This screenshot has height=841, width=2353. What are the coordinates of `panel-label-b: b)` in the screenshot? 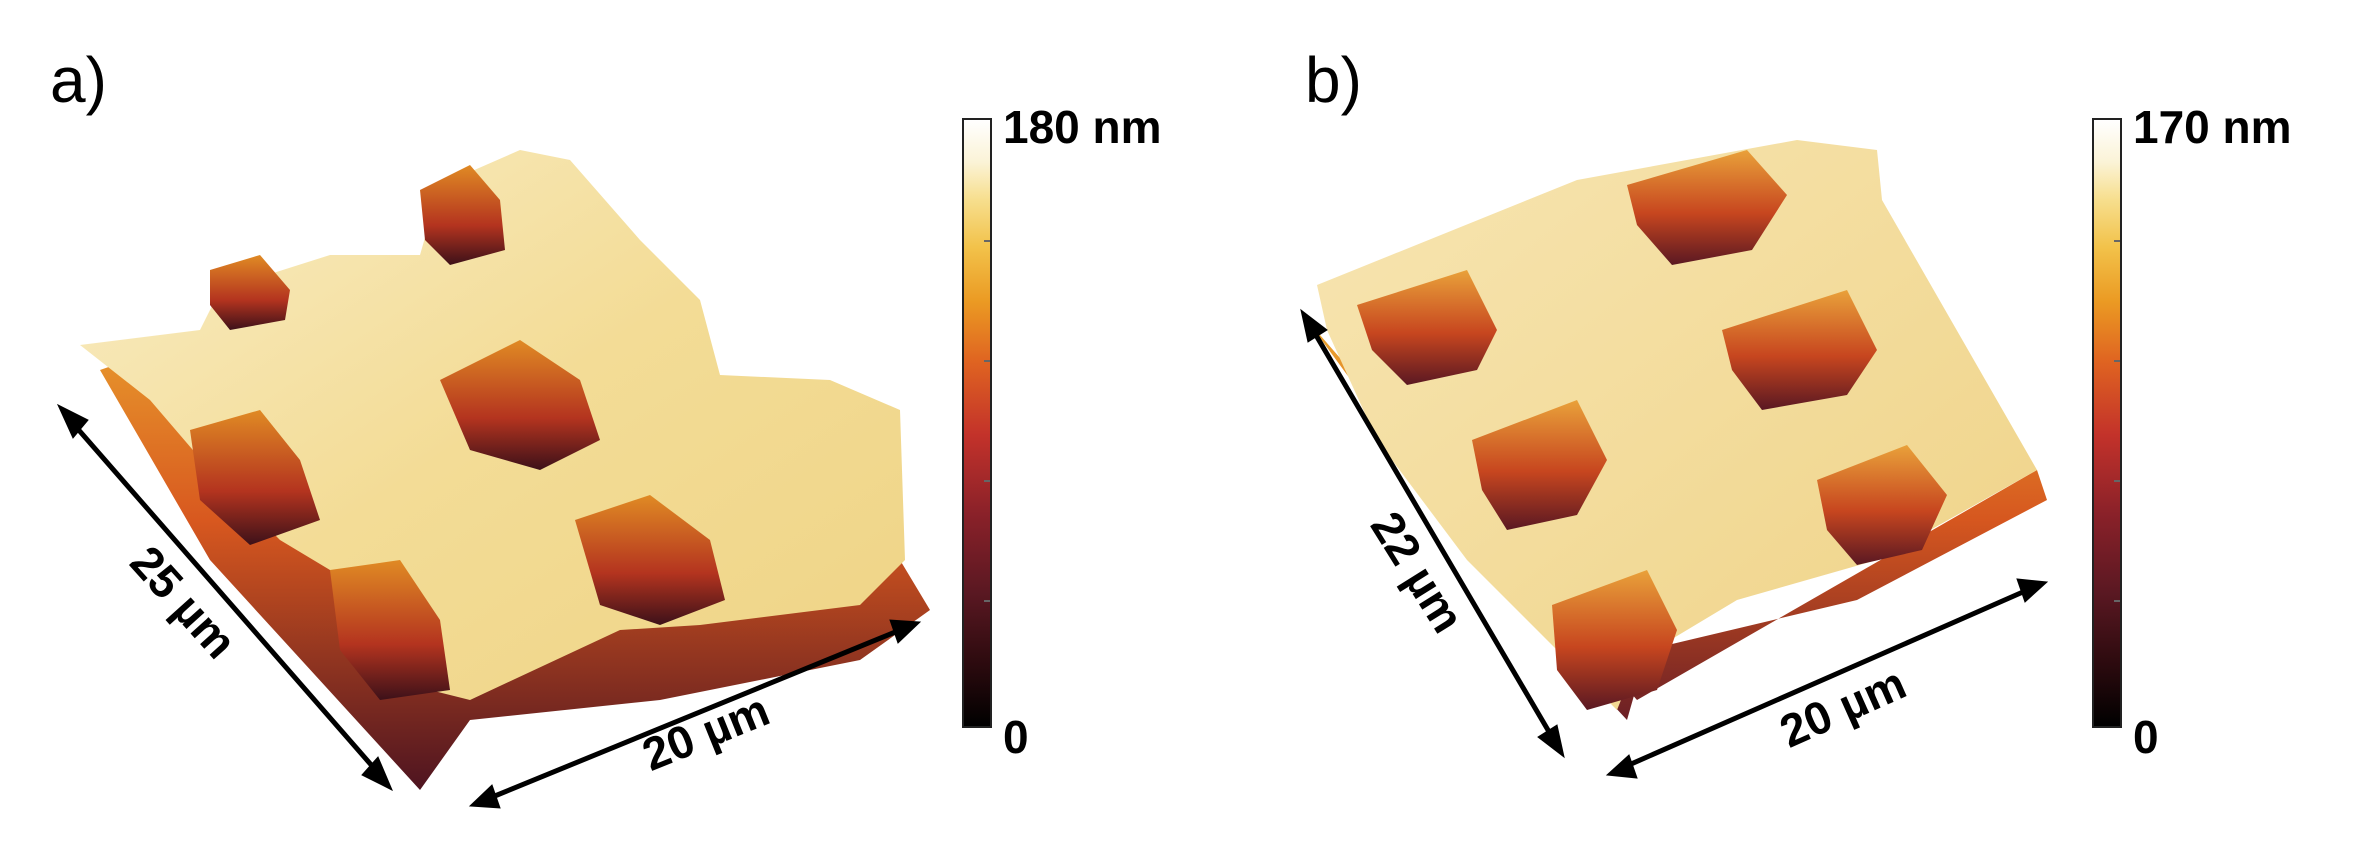 It's located at (1333, 80).